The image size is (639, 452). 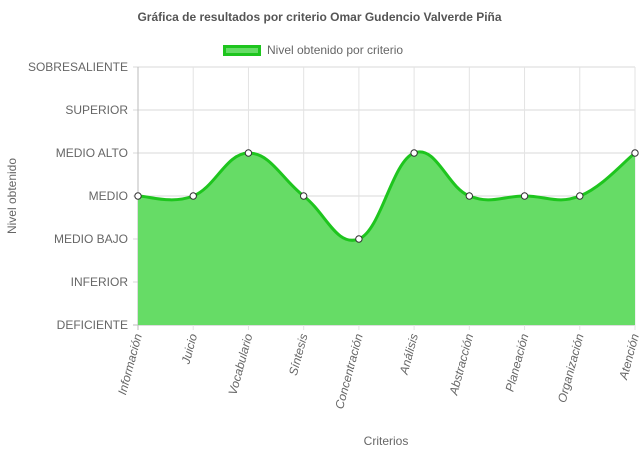 I want to click on x-tick-label: Síntesis, so click(x=298, y=354).